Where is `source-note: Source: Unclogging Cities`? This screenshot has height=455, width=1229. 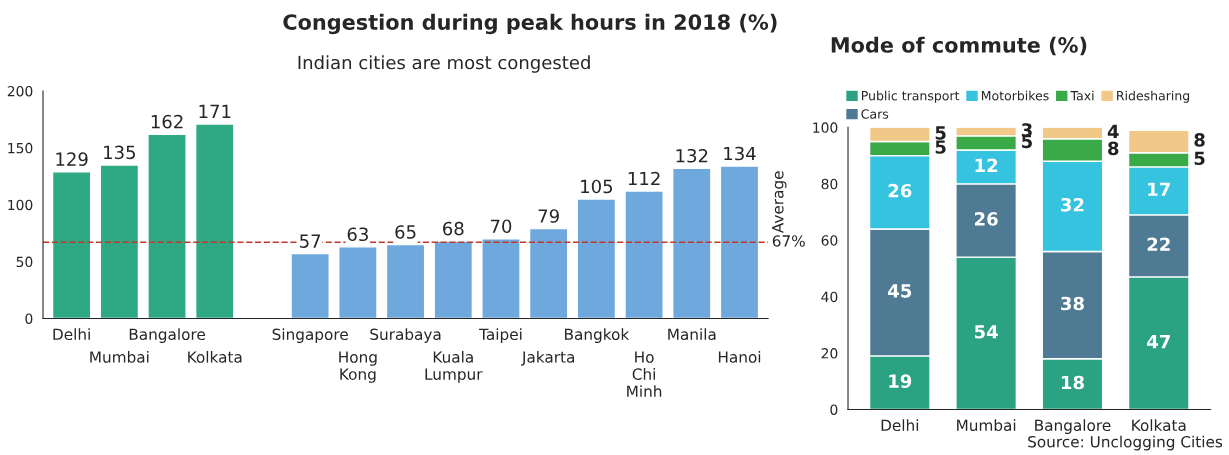 source-note: Source: Unclogging Cities is located at coordinates (1125, 443).